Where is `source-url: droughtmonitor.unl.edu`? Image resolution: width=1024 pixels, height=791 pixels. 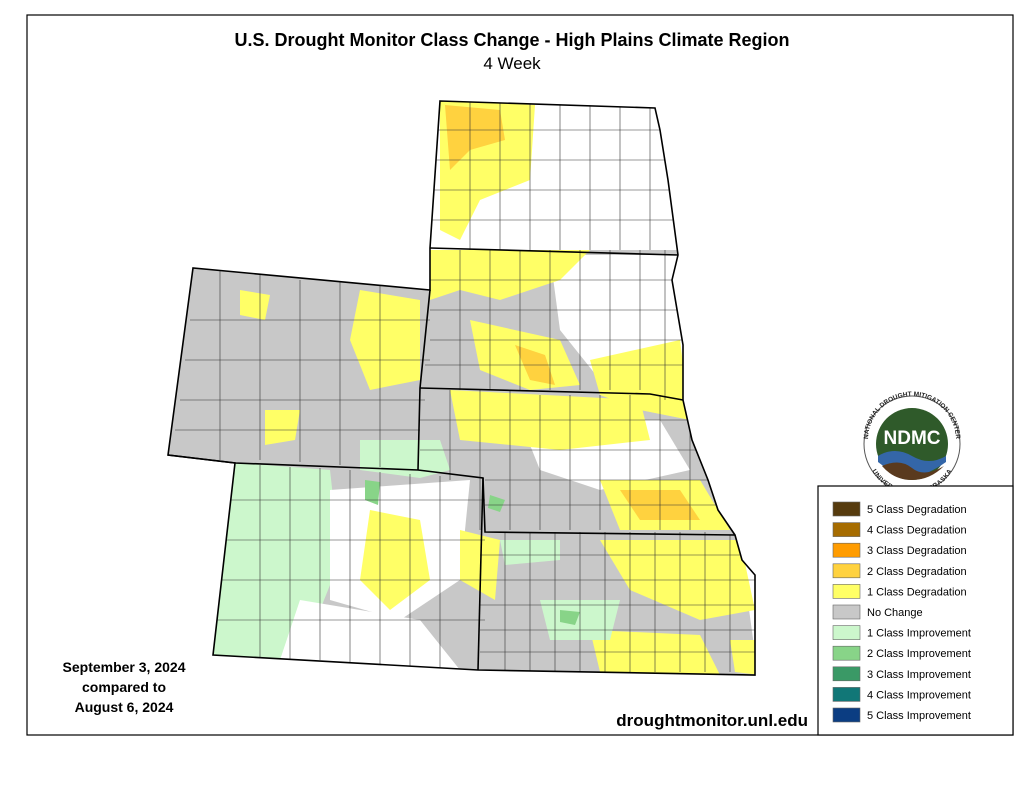
source-url: droughtmonitor.unl.edu is located at coordinates (712, 720).